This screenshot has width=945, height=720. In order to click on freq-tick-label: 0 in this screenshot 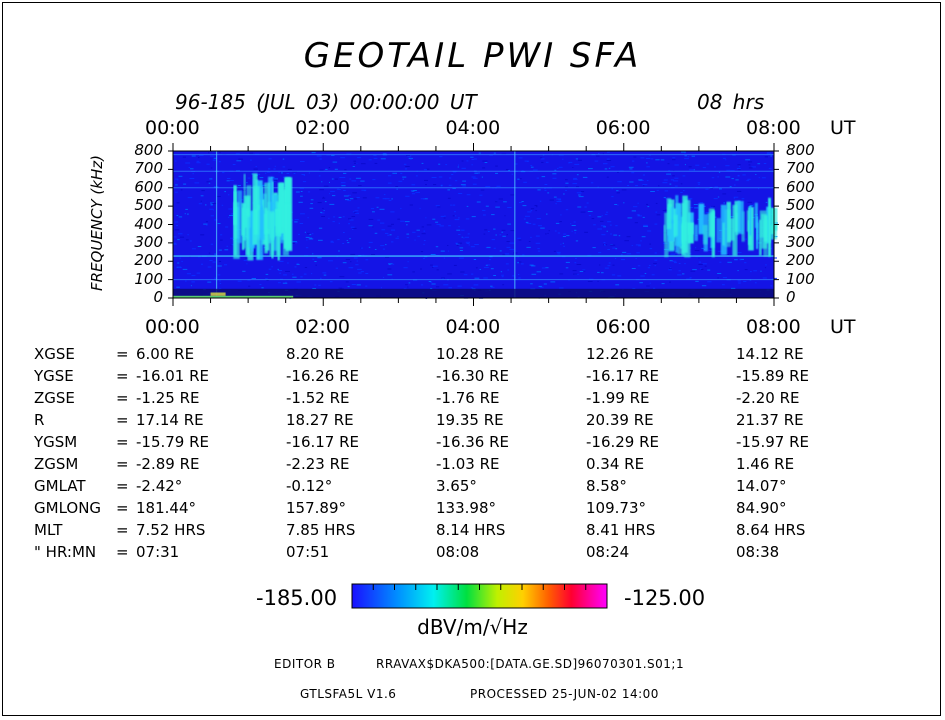, I will do `click(791, 297)`.